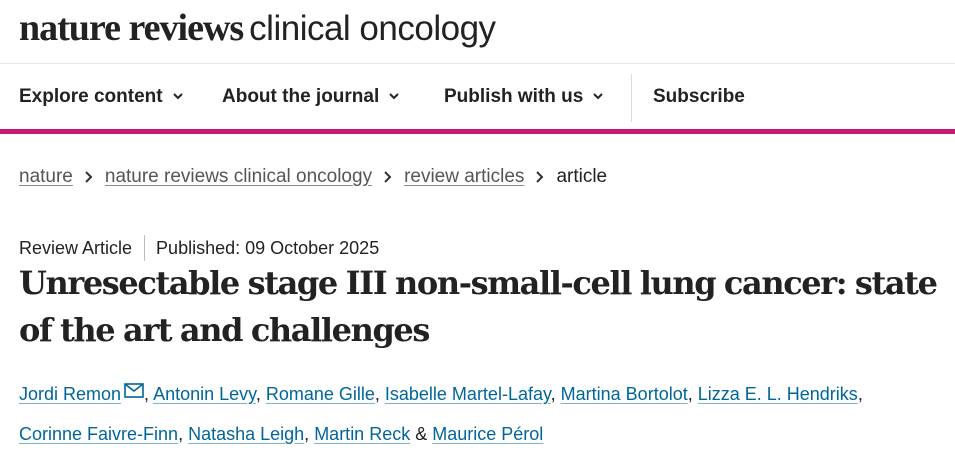 This screenshot has width=955, height=456. What do you see at coordinates (246, 434) in the screenshot?
I see `author-link: Natasha Leigh` at bounding box center [246, 434].